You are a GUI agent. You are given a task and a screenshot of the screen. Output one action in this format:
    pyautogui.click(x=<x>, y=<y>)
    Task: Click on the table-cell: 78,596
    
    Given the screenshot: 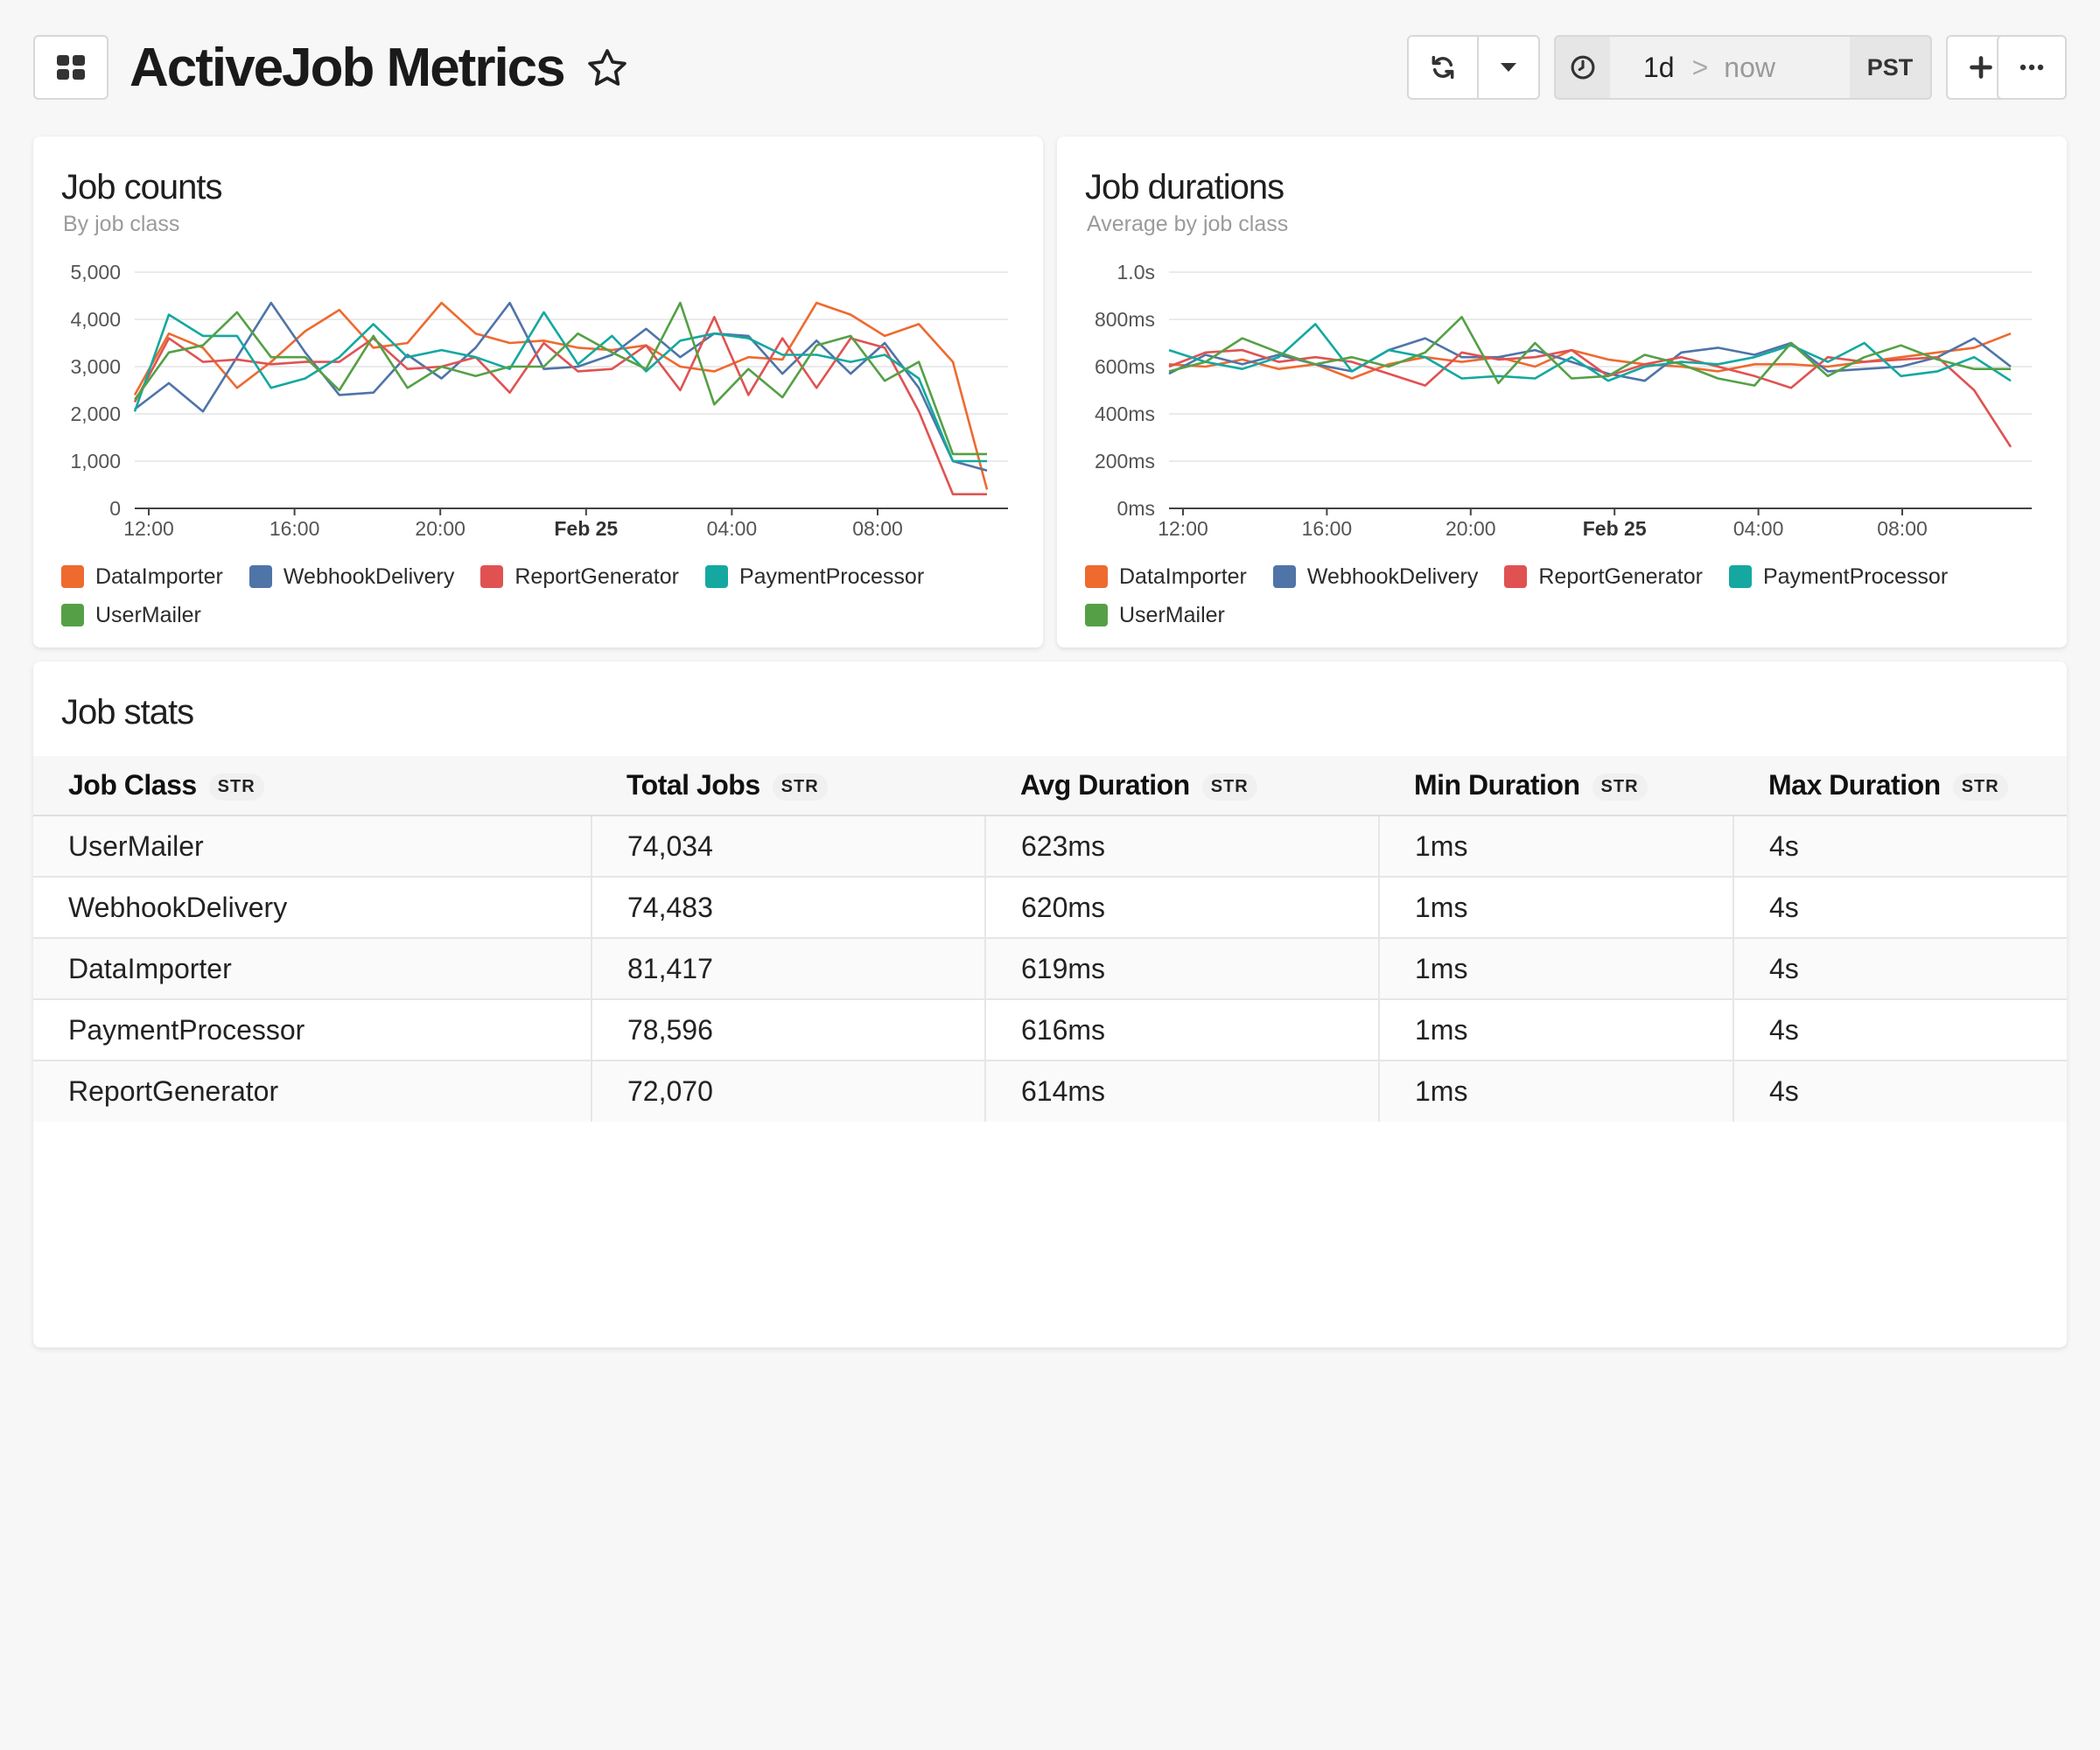 What is the action you would take?
    pyautogui.click(x=788, y=1030)
    